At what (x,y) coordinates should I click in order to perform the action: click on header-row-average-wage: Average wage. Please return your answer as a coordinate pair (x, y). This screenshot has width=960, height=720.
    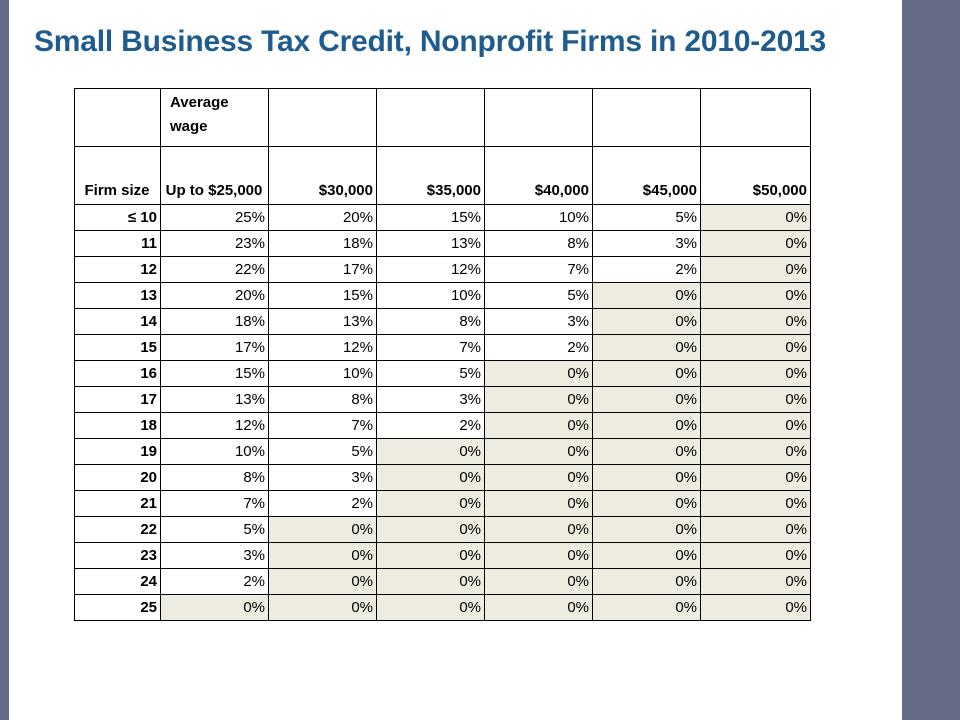
    Looking at the image, I should click on (442, 117).